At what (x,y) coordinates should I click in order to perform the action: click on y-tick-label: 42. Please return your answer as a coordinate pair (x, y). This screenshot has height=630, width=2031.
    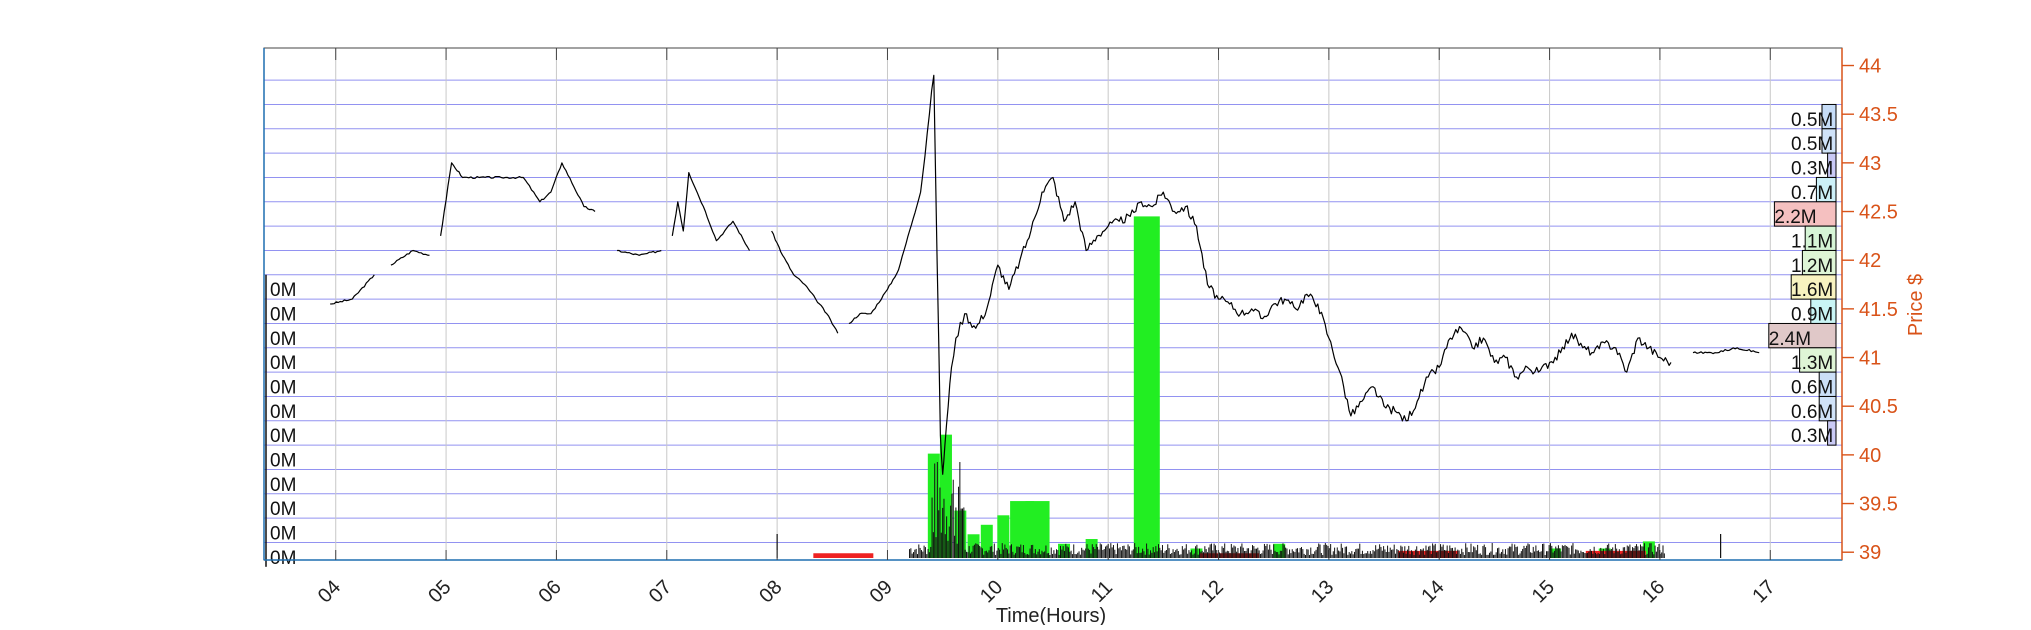
    Looking at the image, I should click on (1870, 261).